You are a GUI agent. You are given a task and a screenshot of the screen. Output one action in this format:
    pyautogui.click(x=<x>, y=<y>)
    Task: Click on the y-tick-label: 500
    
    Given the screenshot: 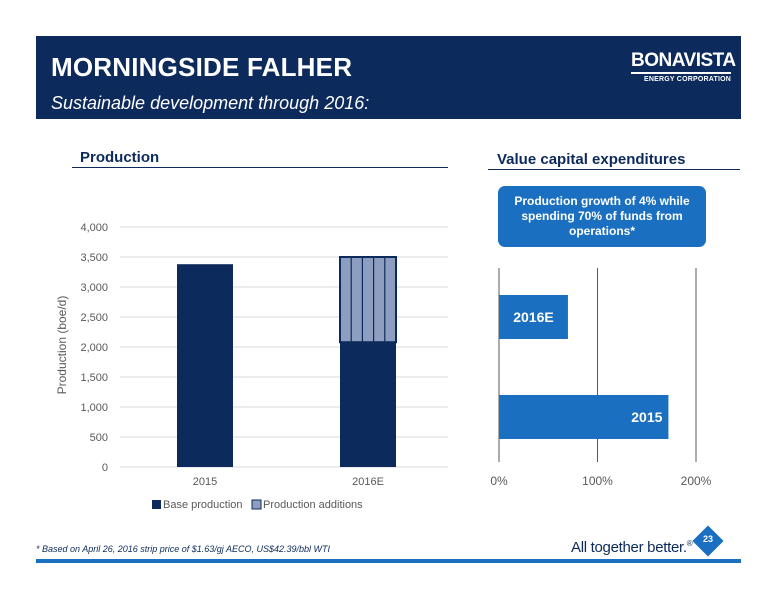 What is the action you would take?
    pyautogui.click(x=99, y=438)
    